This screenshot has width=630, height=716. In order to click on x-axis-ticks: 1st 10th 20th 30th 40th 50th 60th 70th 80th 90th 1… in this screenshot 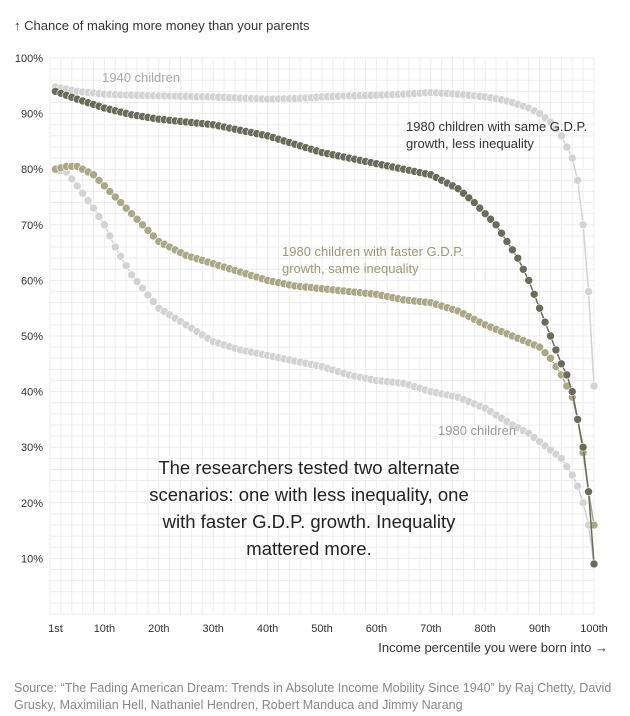, I will do `click(328, 629)`.